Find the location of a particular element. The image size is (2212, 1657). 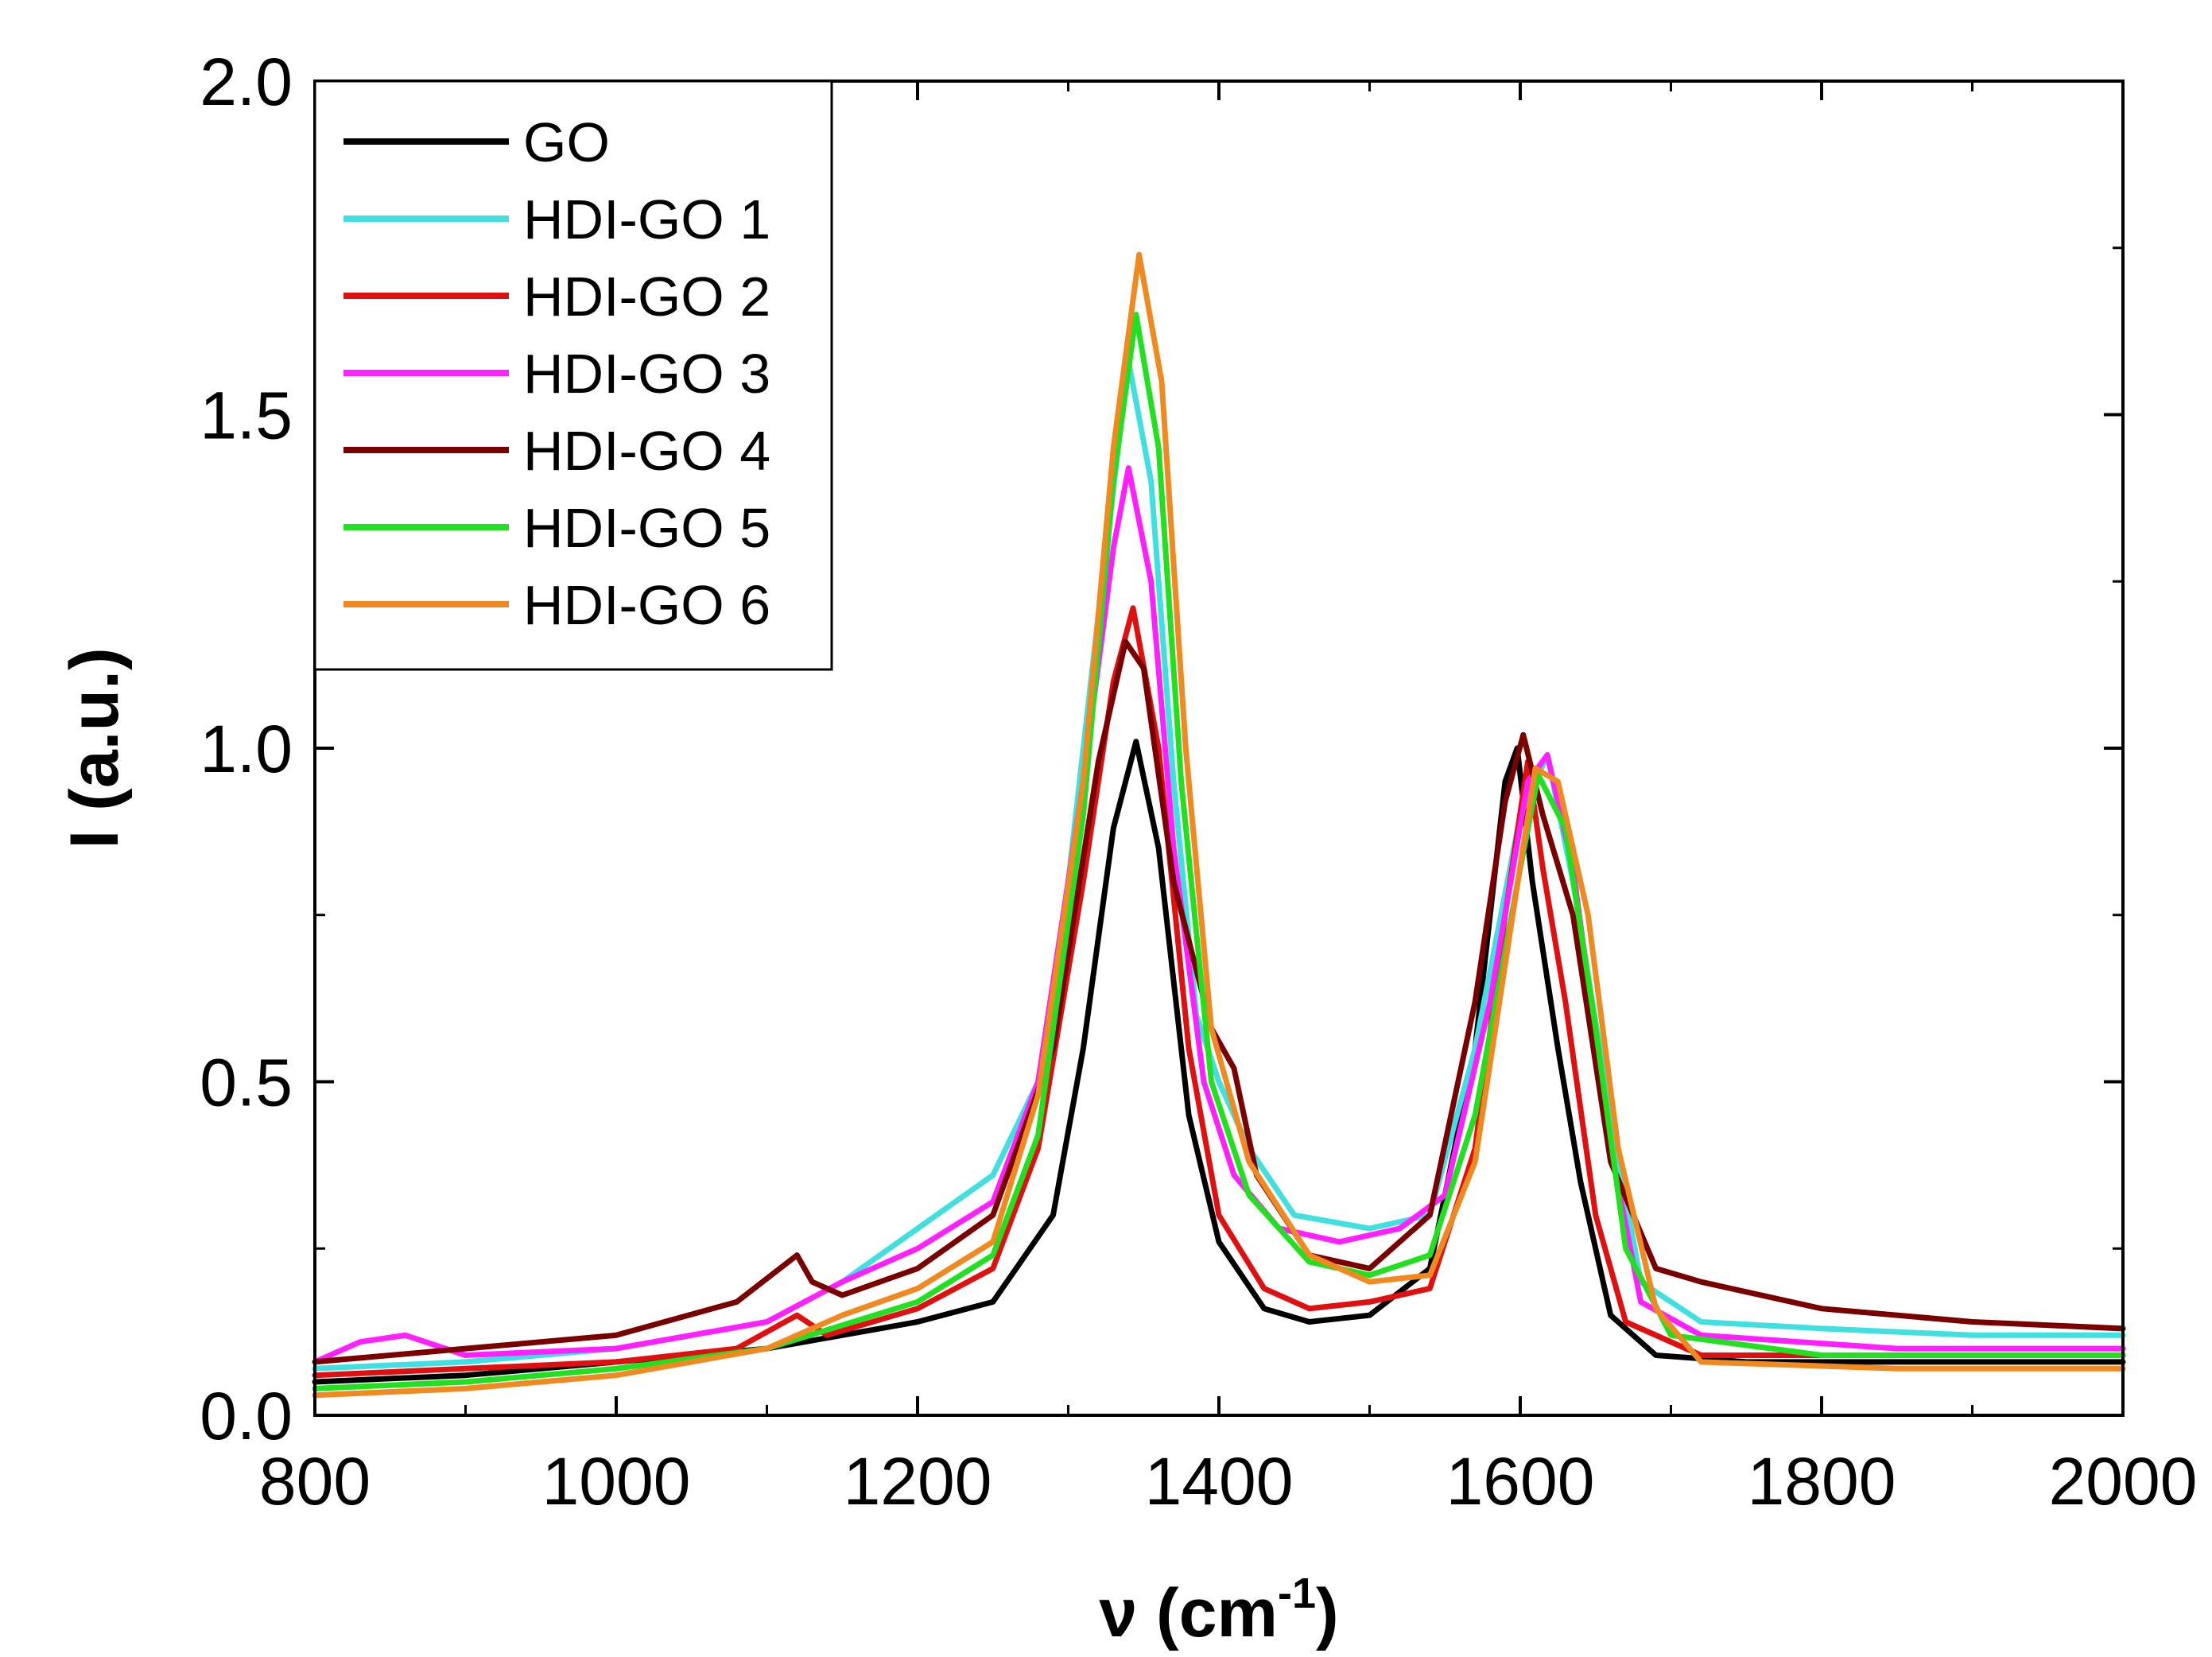

x-axis-title-main: ν (cm is located at coordinates (1188, 1613).